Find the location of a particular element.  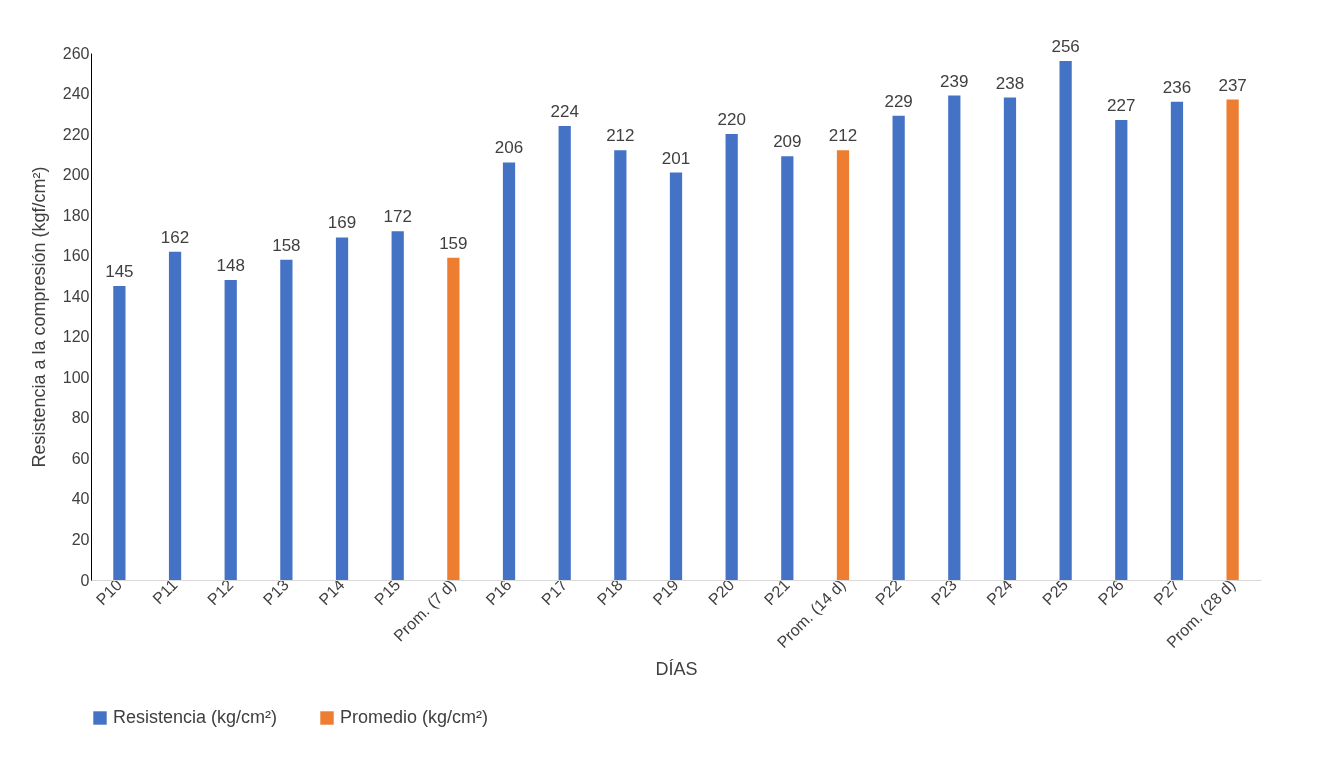

data-label: 237 is located at coordinates (1232, 85).